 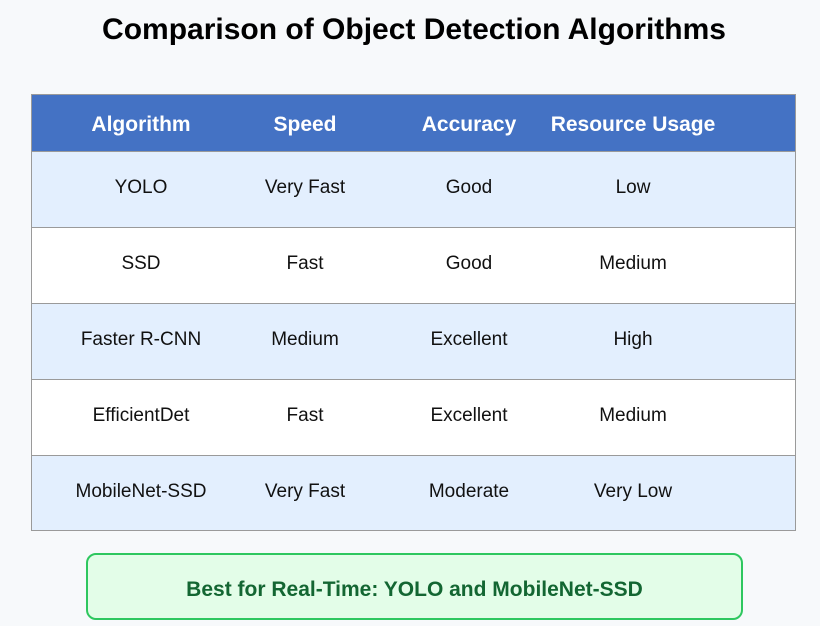 I want to click on header-accuracy: Accuracy, so click(x=469, y=124).